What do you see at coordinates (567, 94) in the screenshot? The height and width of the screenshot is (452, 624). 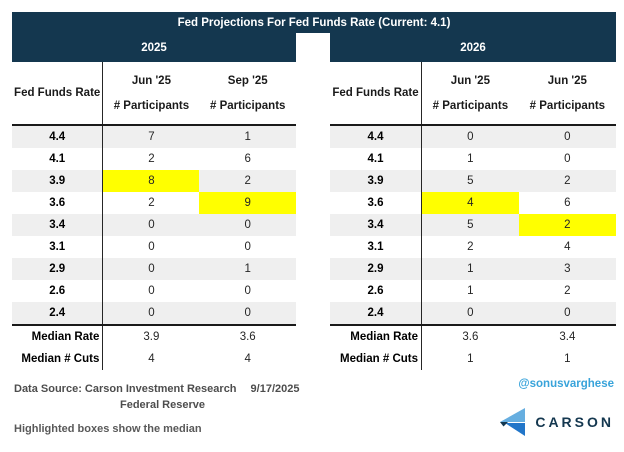 I see `column-header-jun25-b: Jun '25 # Participants` at bounding box center [567, 94].